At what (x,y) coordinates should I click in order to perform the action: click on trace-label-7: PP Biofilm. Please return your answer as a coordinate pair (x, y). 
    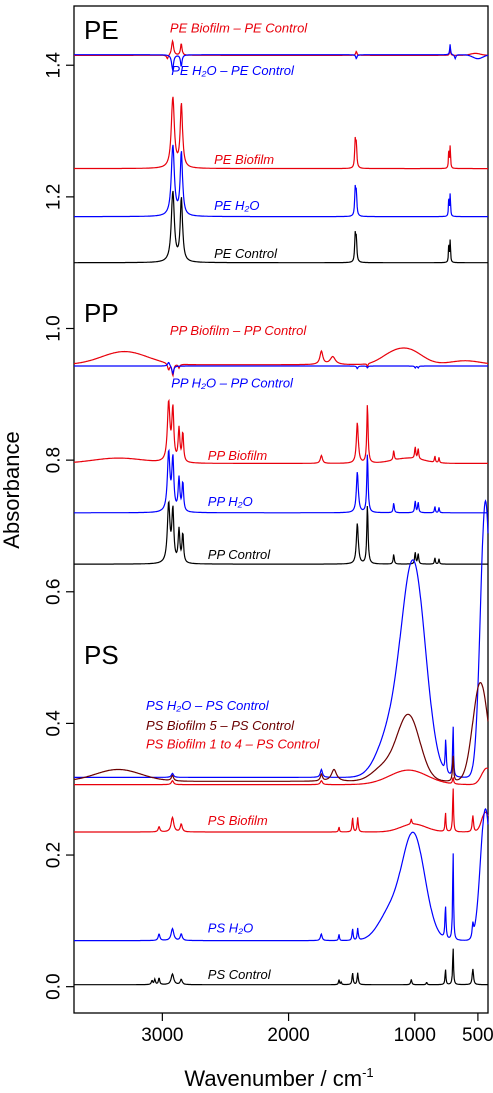
    Looking at the image, I should click on (238, 455).